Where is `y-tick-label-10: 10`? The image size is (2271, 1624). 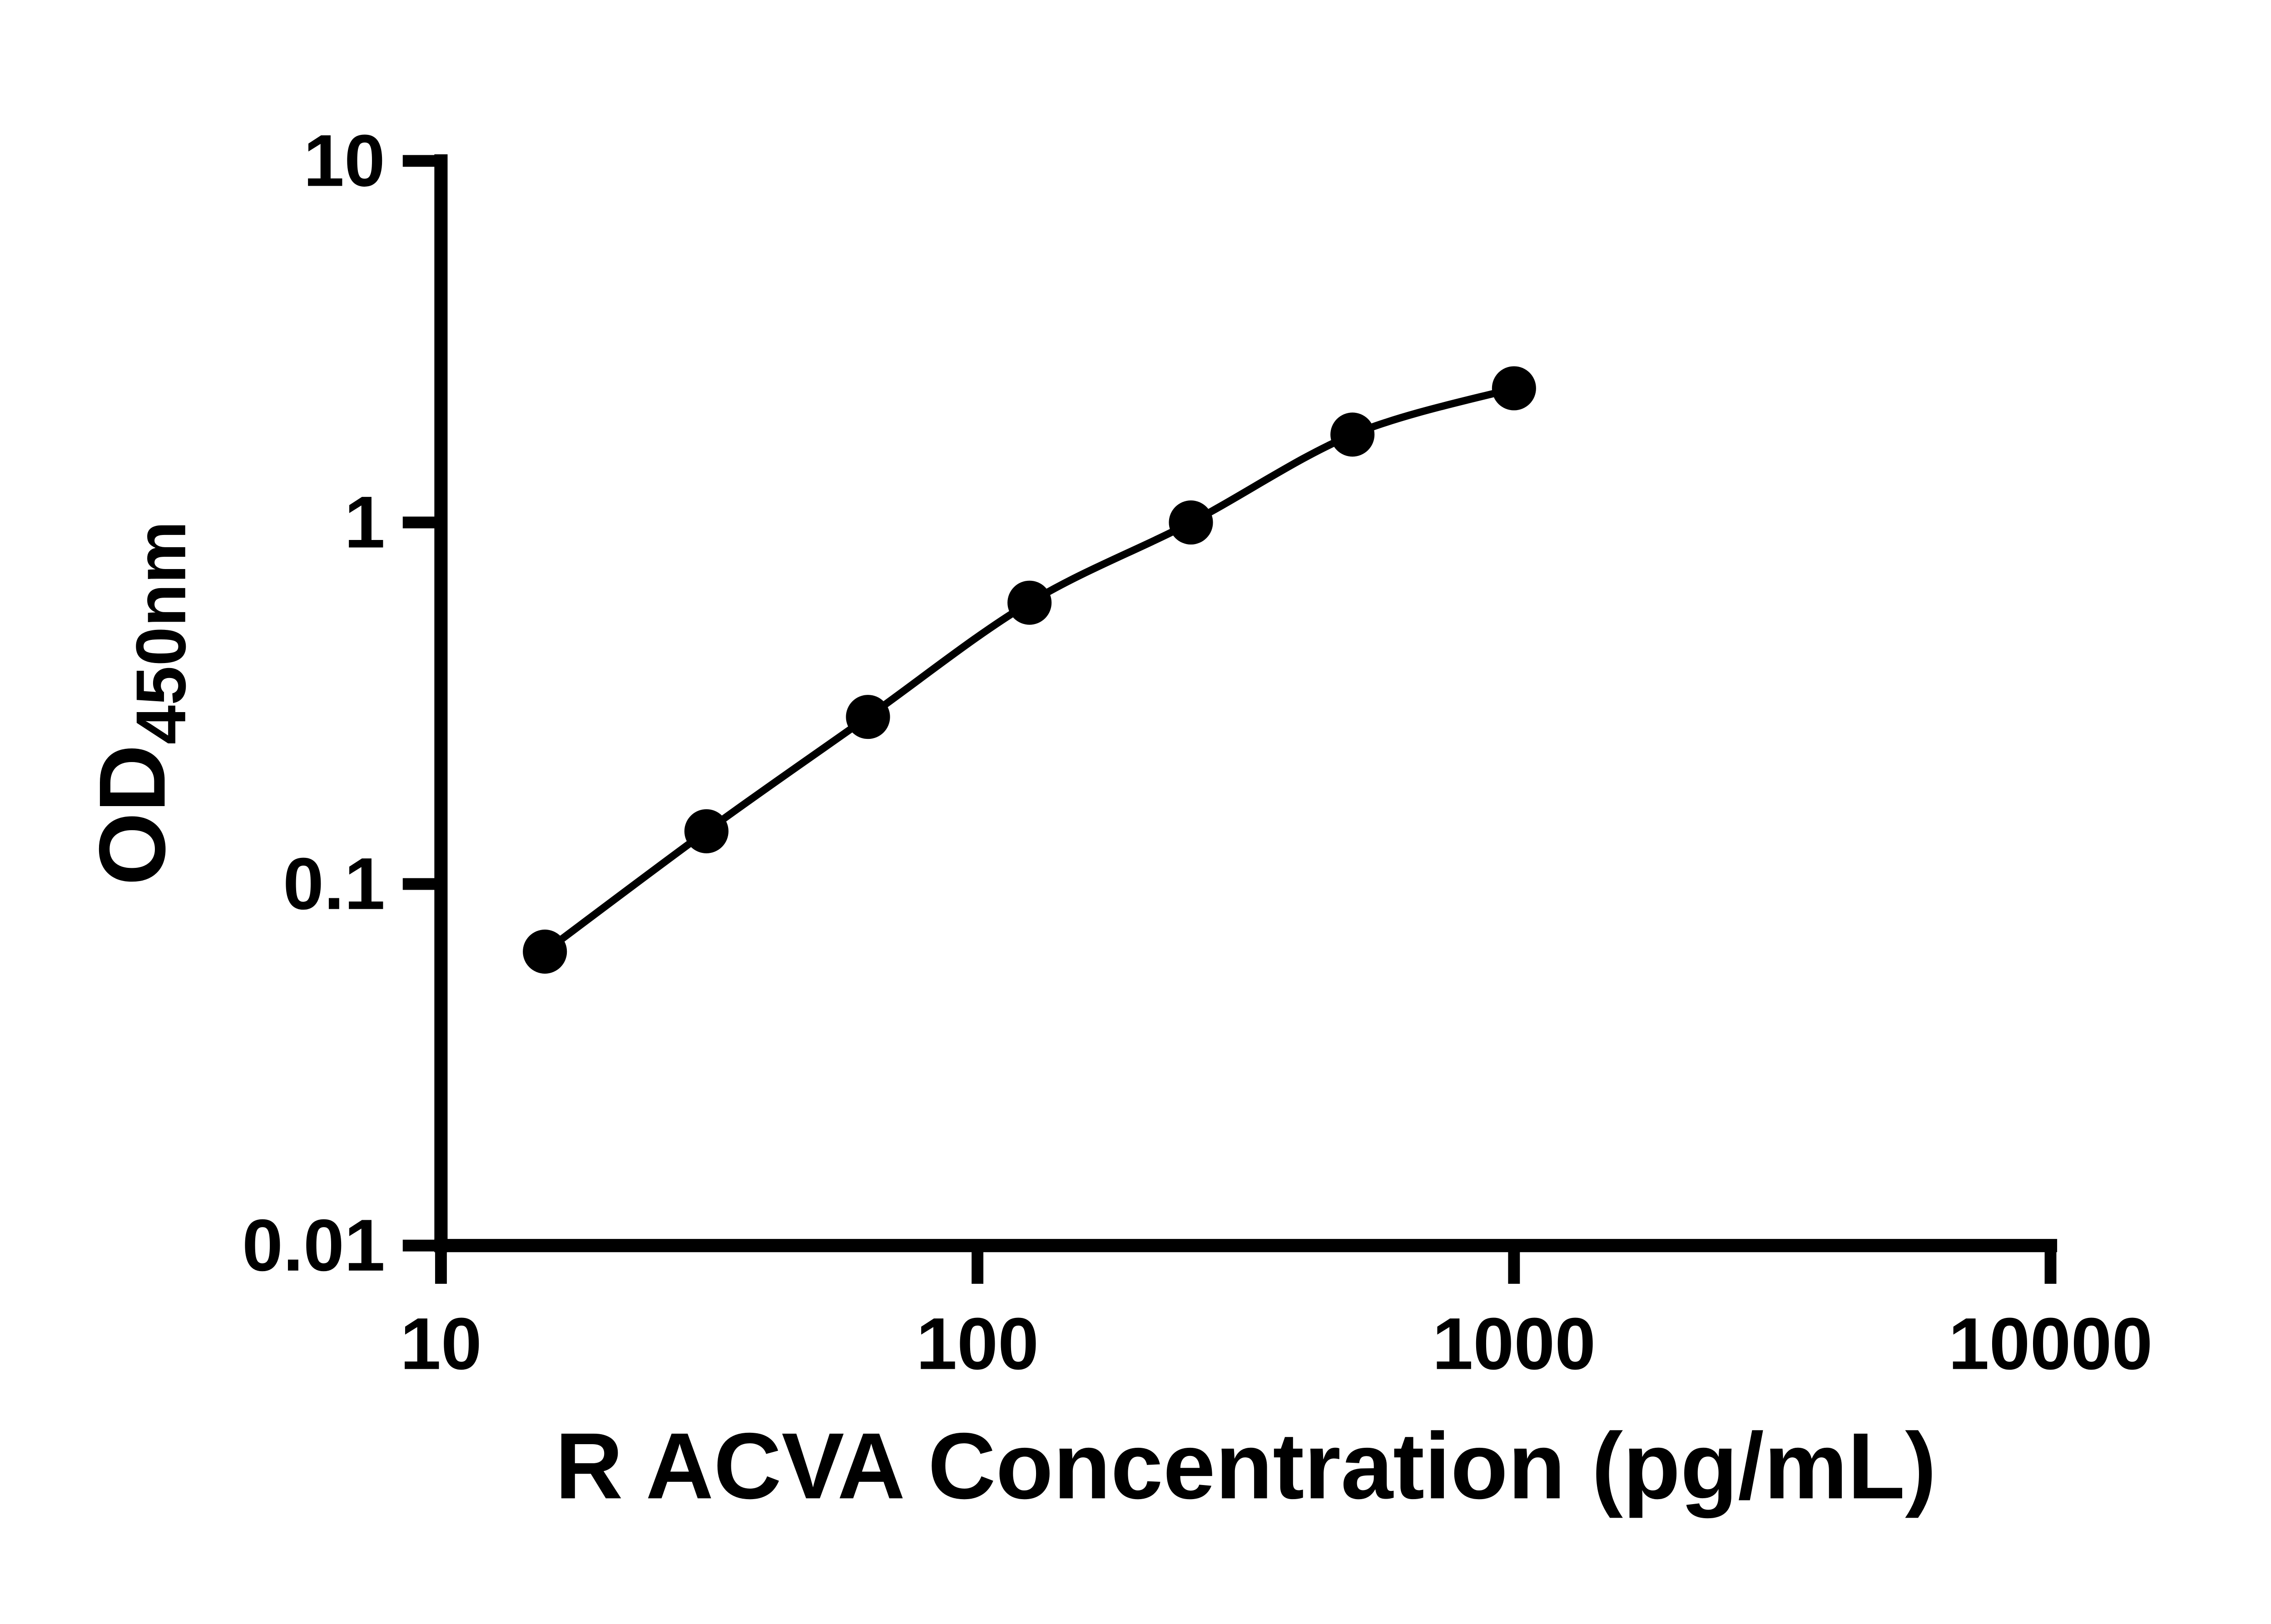 y-tick-label-10: 10 is located at coordinates (344, 161).